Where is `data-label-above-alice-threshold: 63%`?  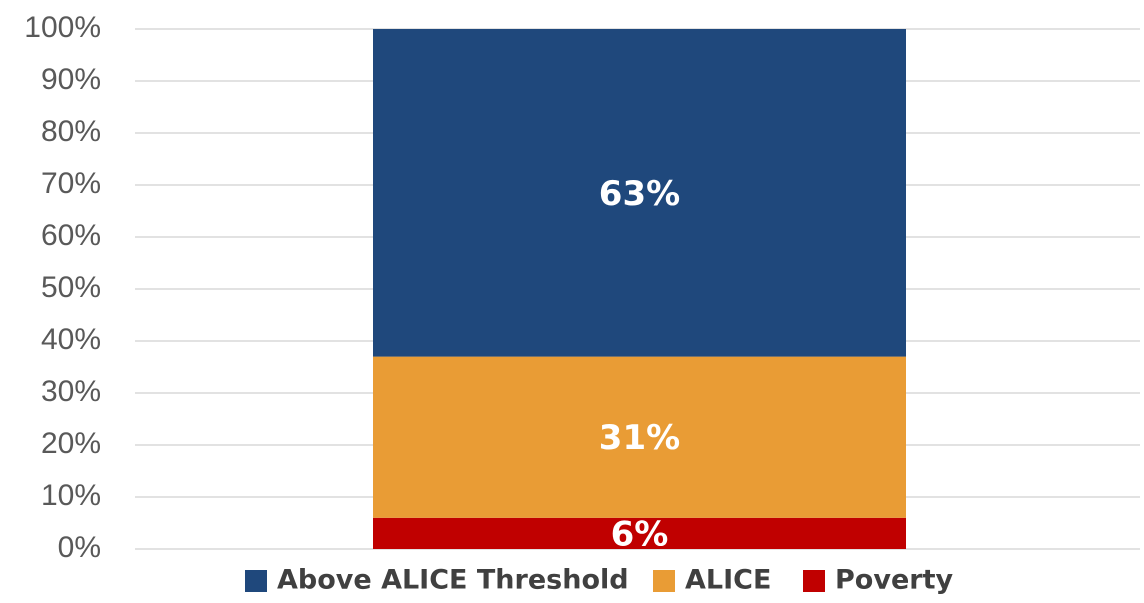 data-label-above-alice-threshold: 63% is located at coordinates (639, 194).